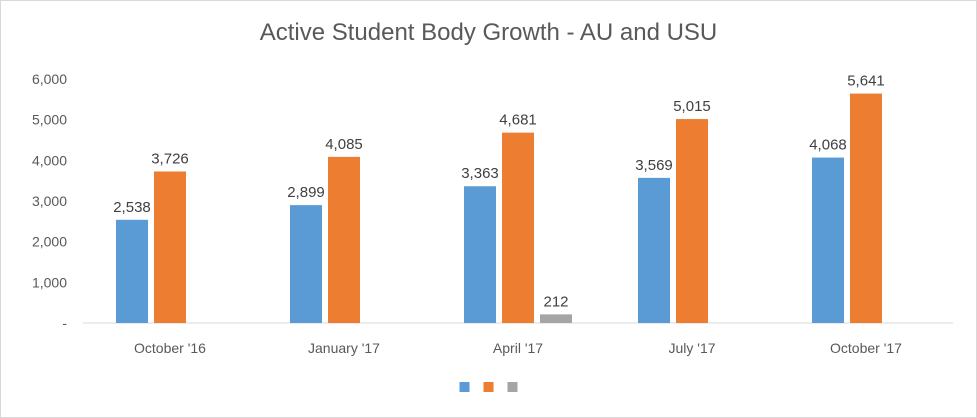 The image size is (977, 418). I want to click on y-axis-tick-labels: - 1,000 2,000 3,000 4,000 5,000 6,000, so click(49, 201).